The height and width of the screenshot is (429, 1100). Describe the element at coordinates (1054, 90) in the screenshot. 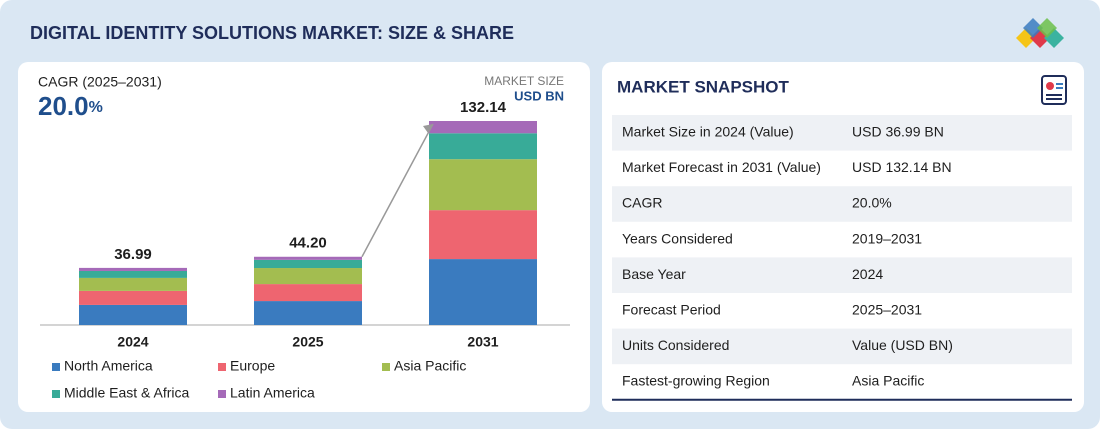

I see `snapshot-icon` at that location.